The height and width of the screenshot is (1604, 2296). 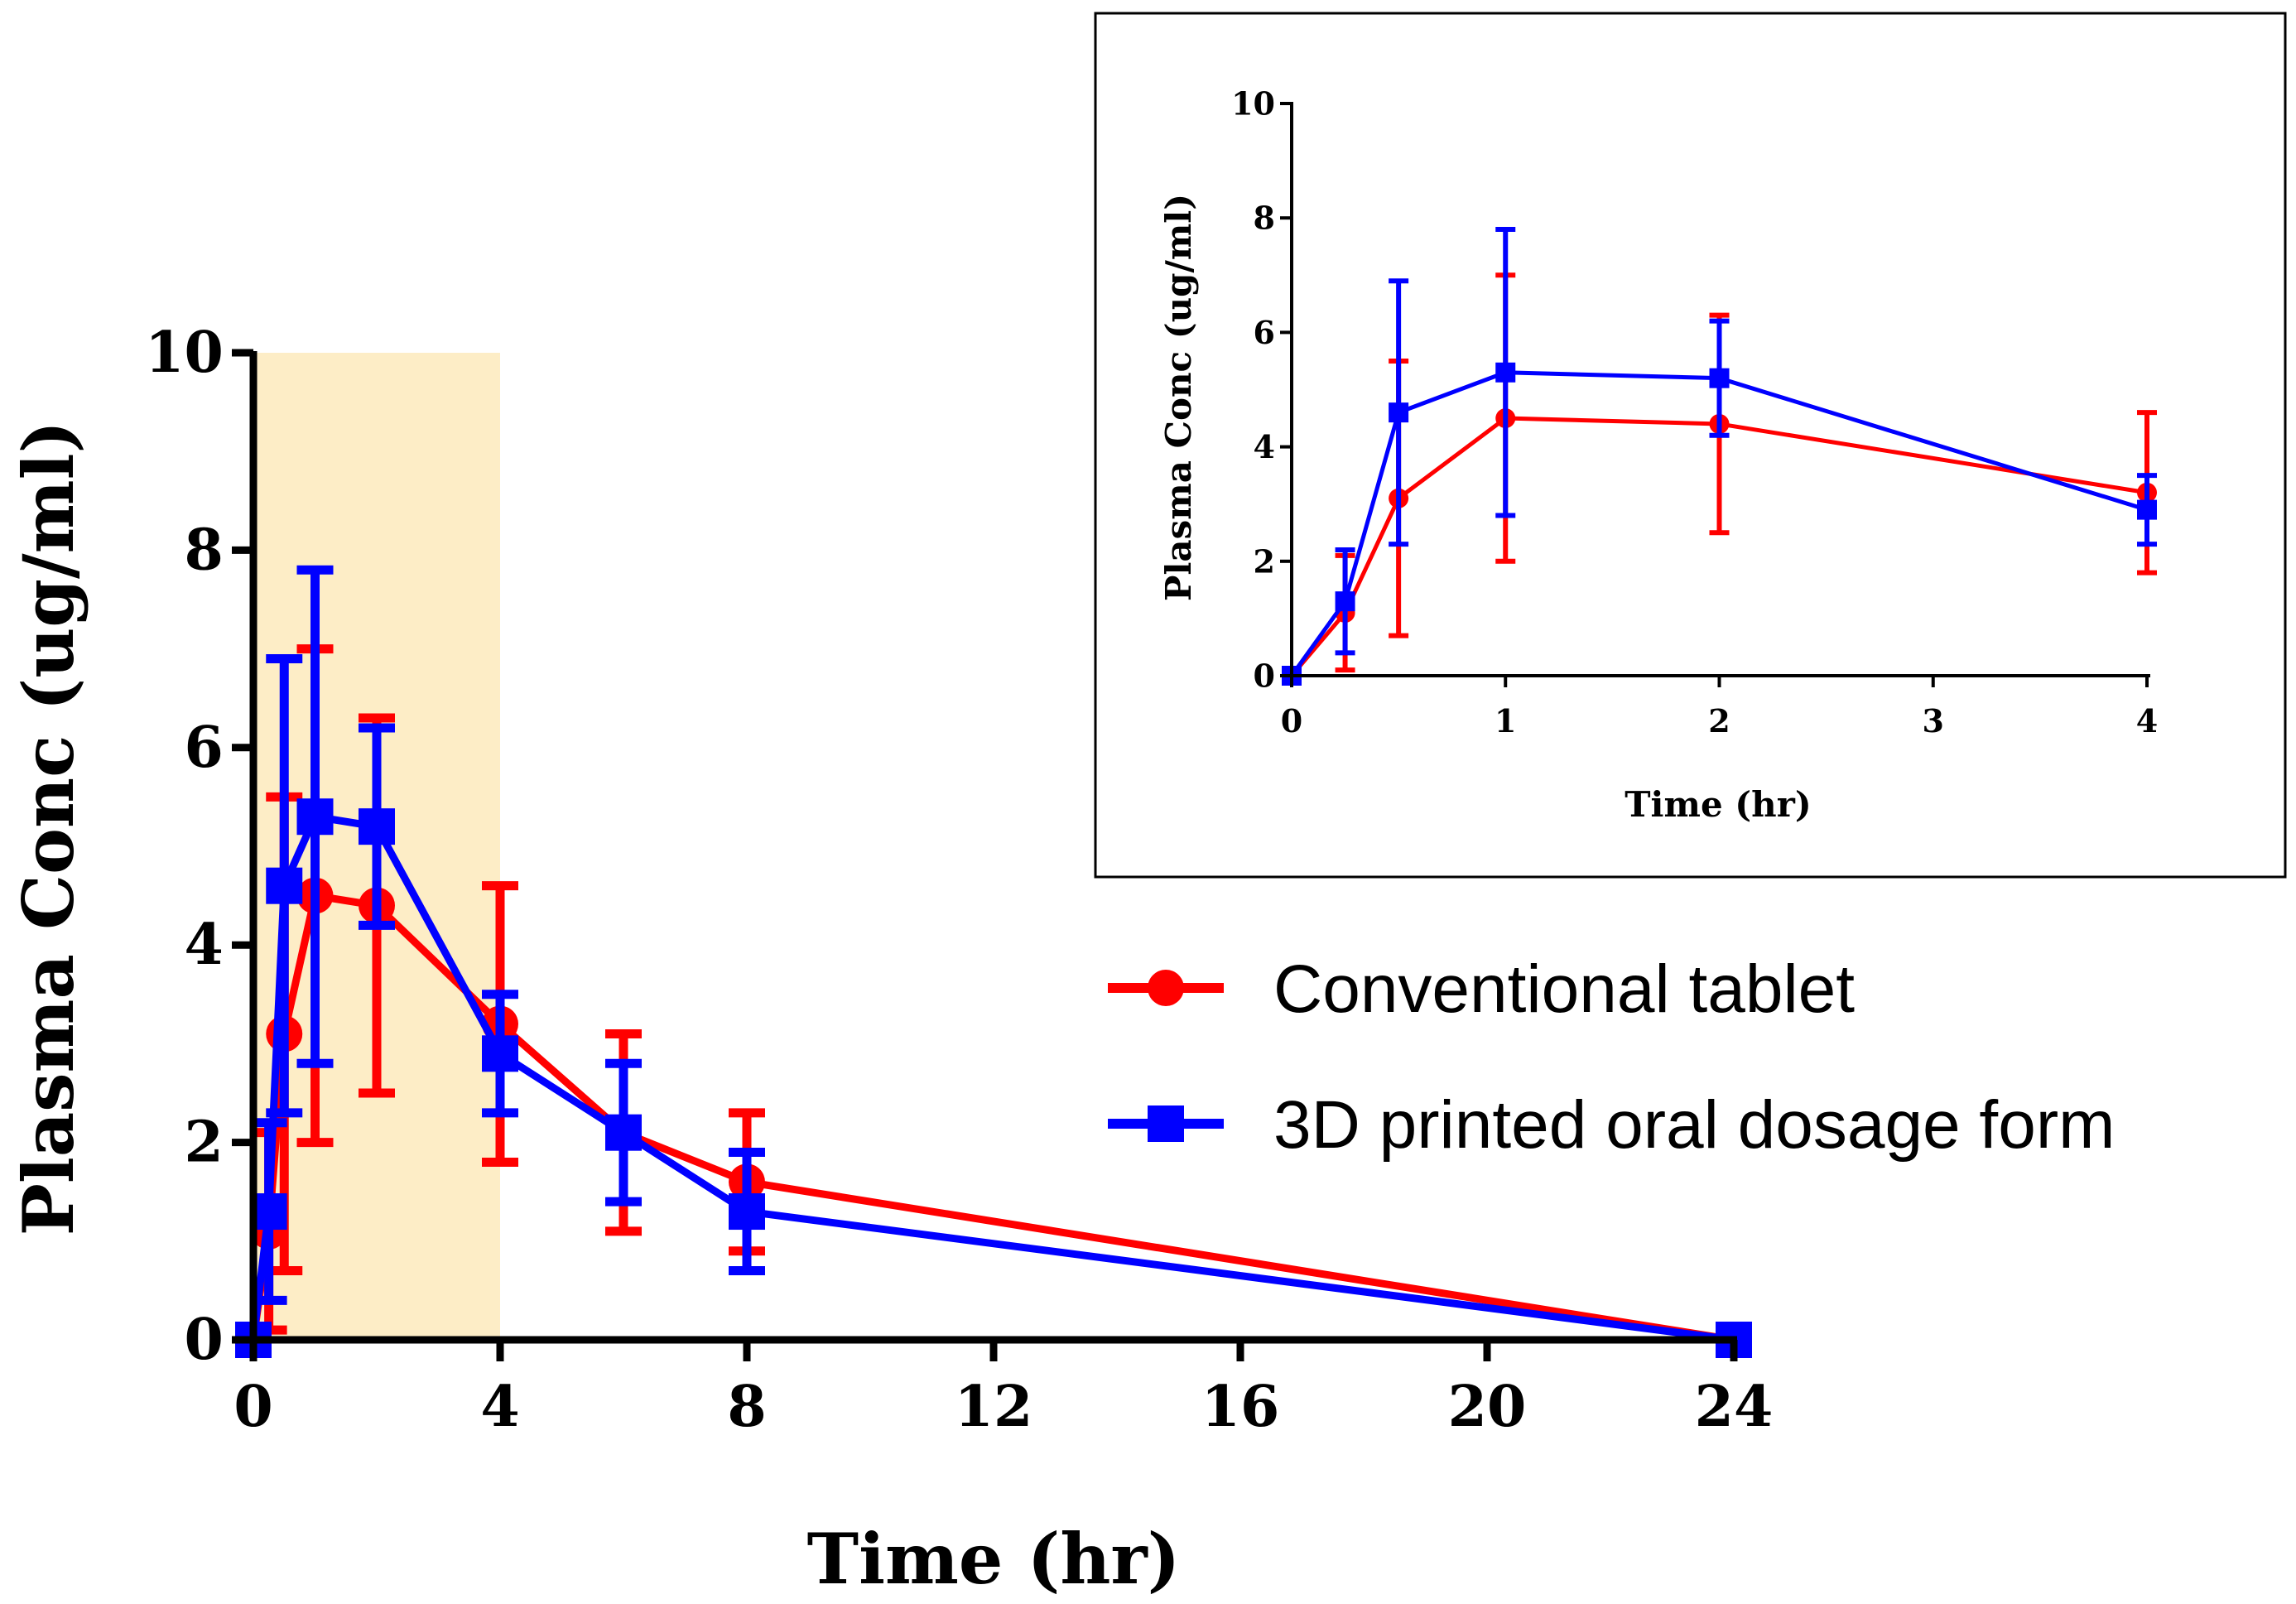 I want to click on main-x-tick-label: 8, so click(x=746, y=1407).